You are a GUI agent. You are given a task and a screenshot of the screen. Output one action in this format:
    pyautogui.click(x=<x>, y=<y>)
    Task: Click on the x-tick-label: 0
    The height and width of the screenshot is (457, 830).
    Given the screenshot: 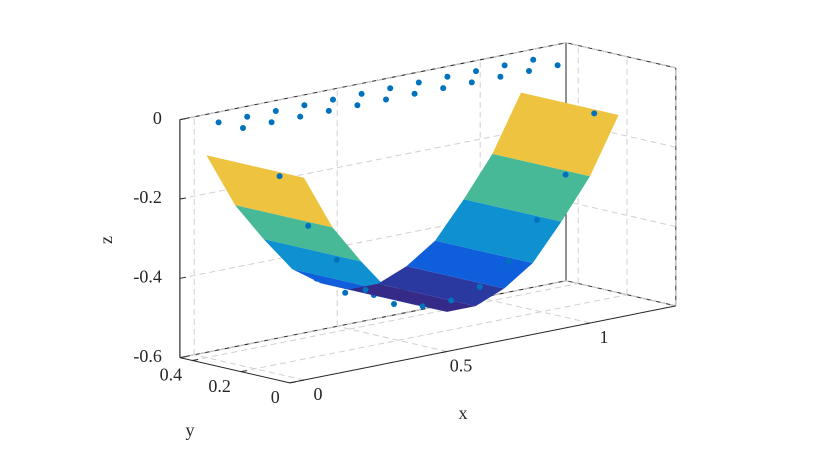 What is the action you would take?
    pyautogui.click(x=318, y=394)
    